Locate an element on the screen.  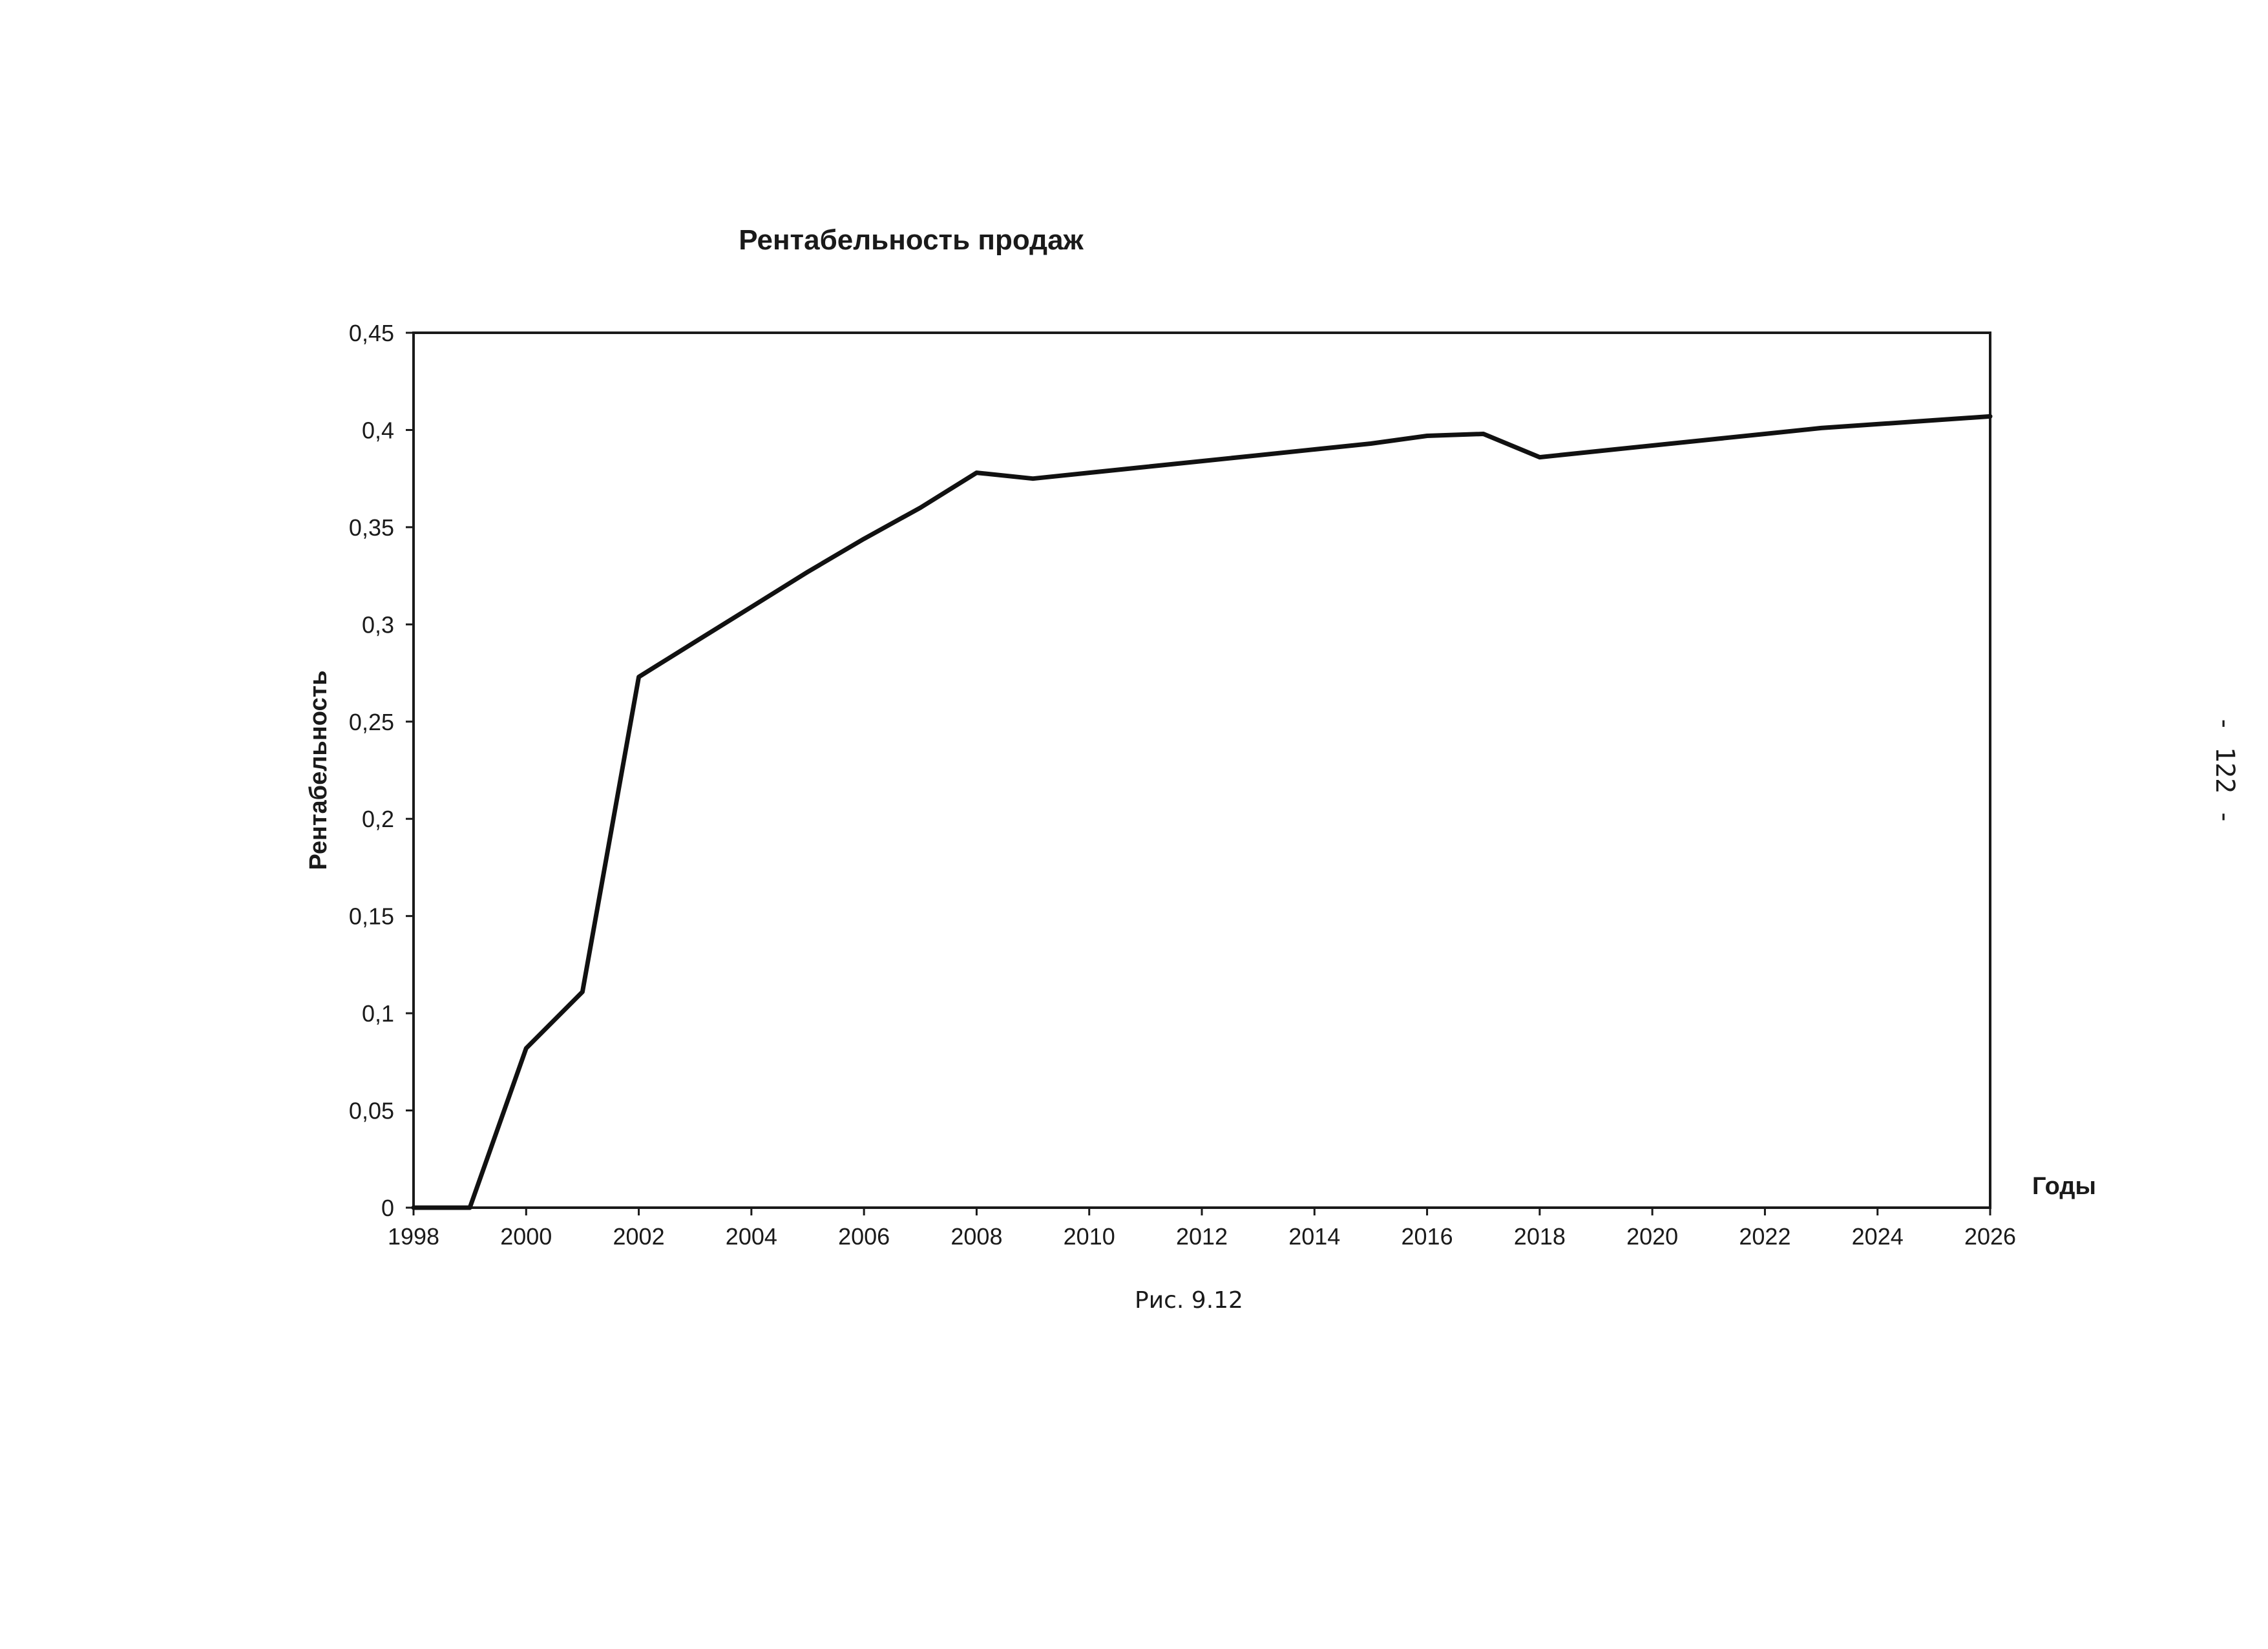
x-tick-label: 2020 is located at coordinates (1652, 1237).